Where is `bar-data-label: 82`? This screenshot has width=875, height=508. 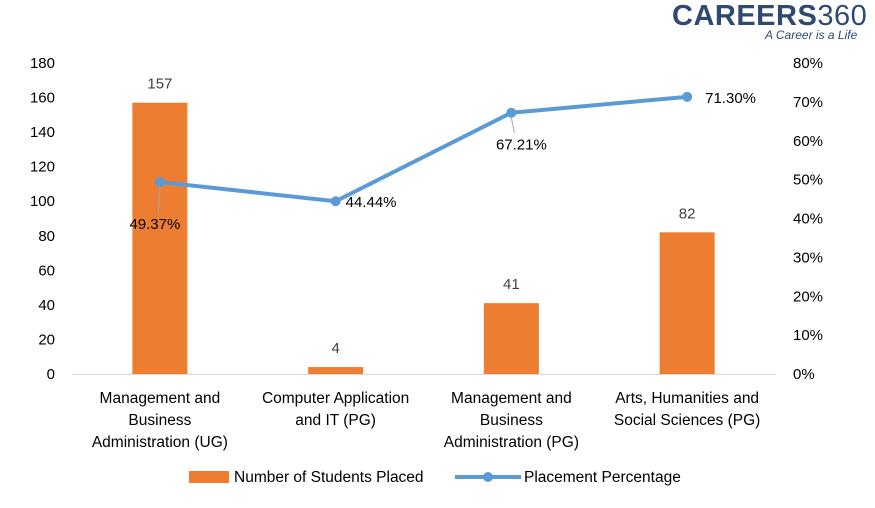 bar-data-label: 82 is located at coordinates (687, 213).